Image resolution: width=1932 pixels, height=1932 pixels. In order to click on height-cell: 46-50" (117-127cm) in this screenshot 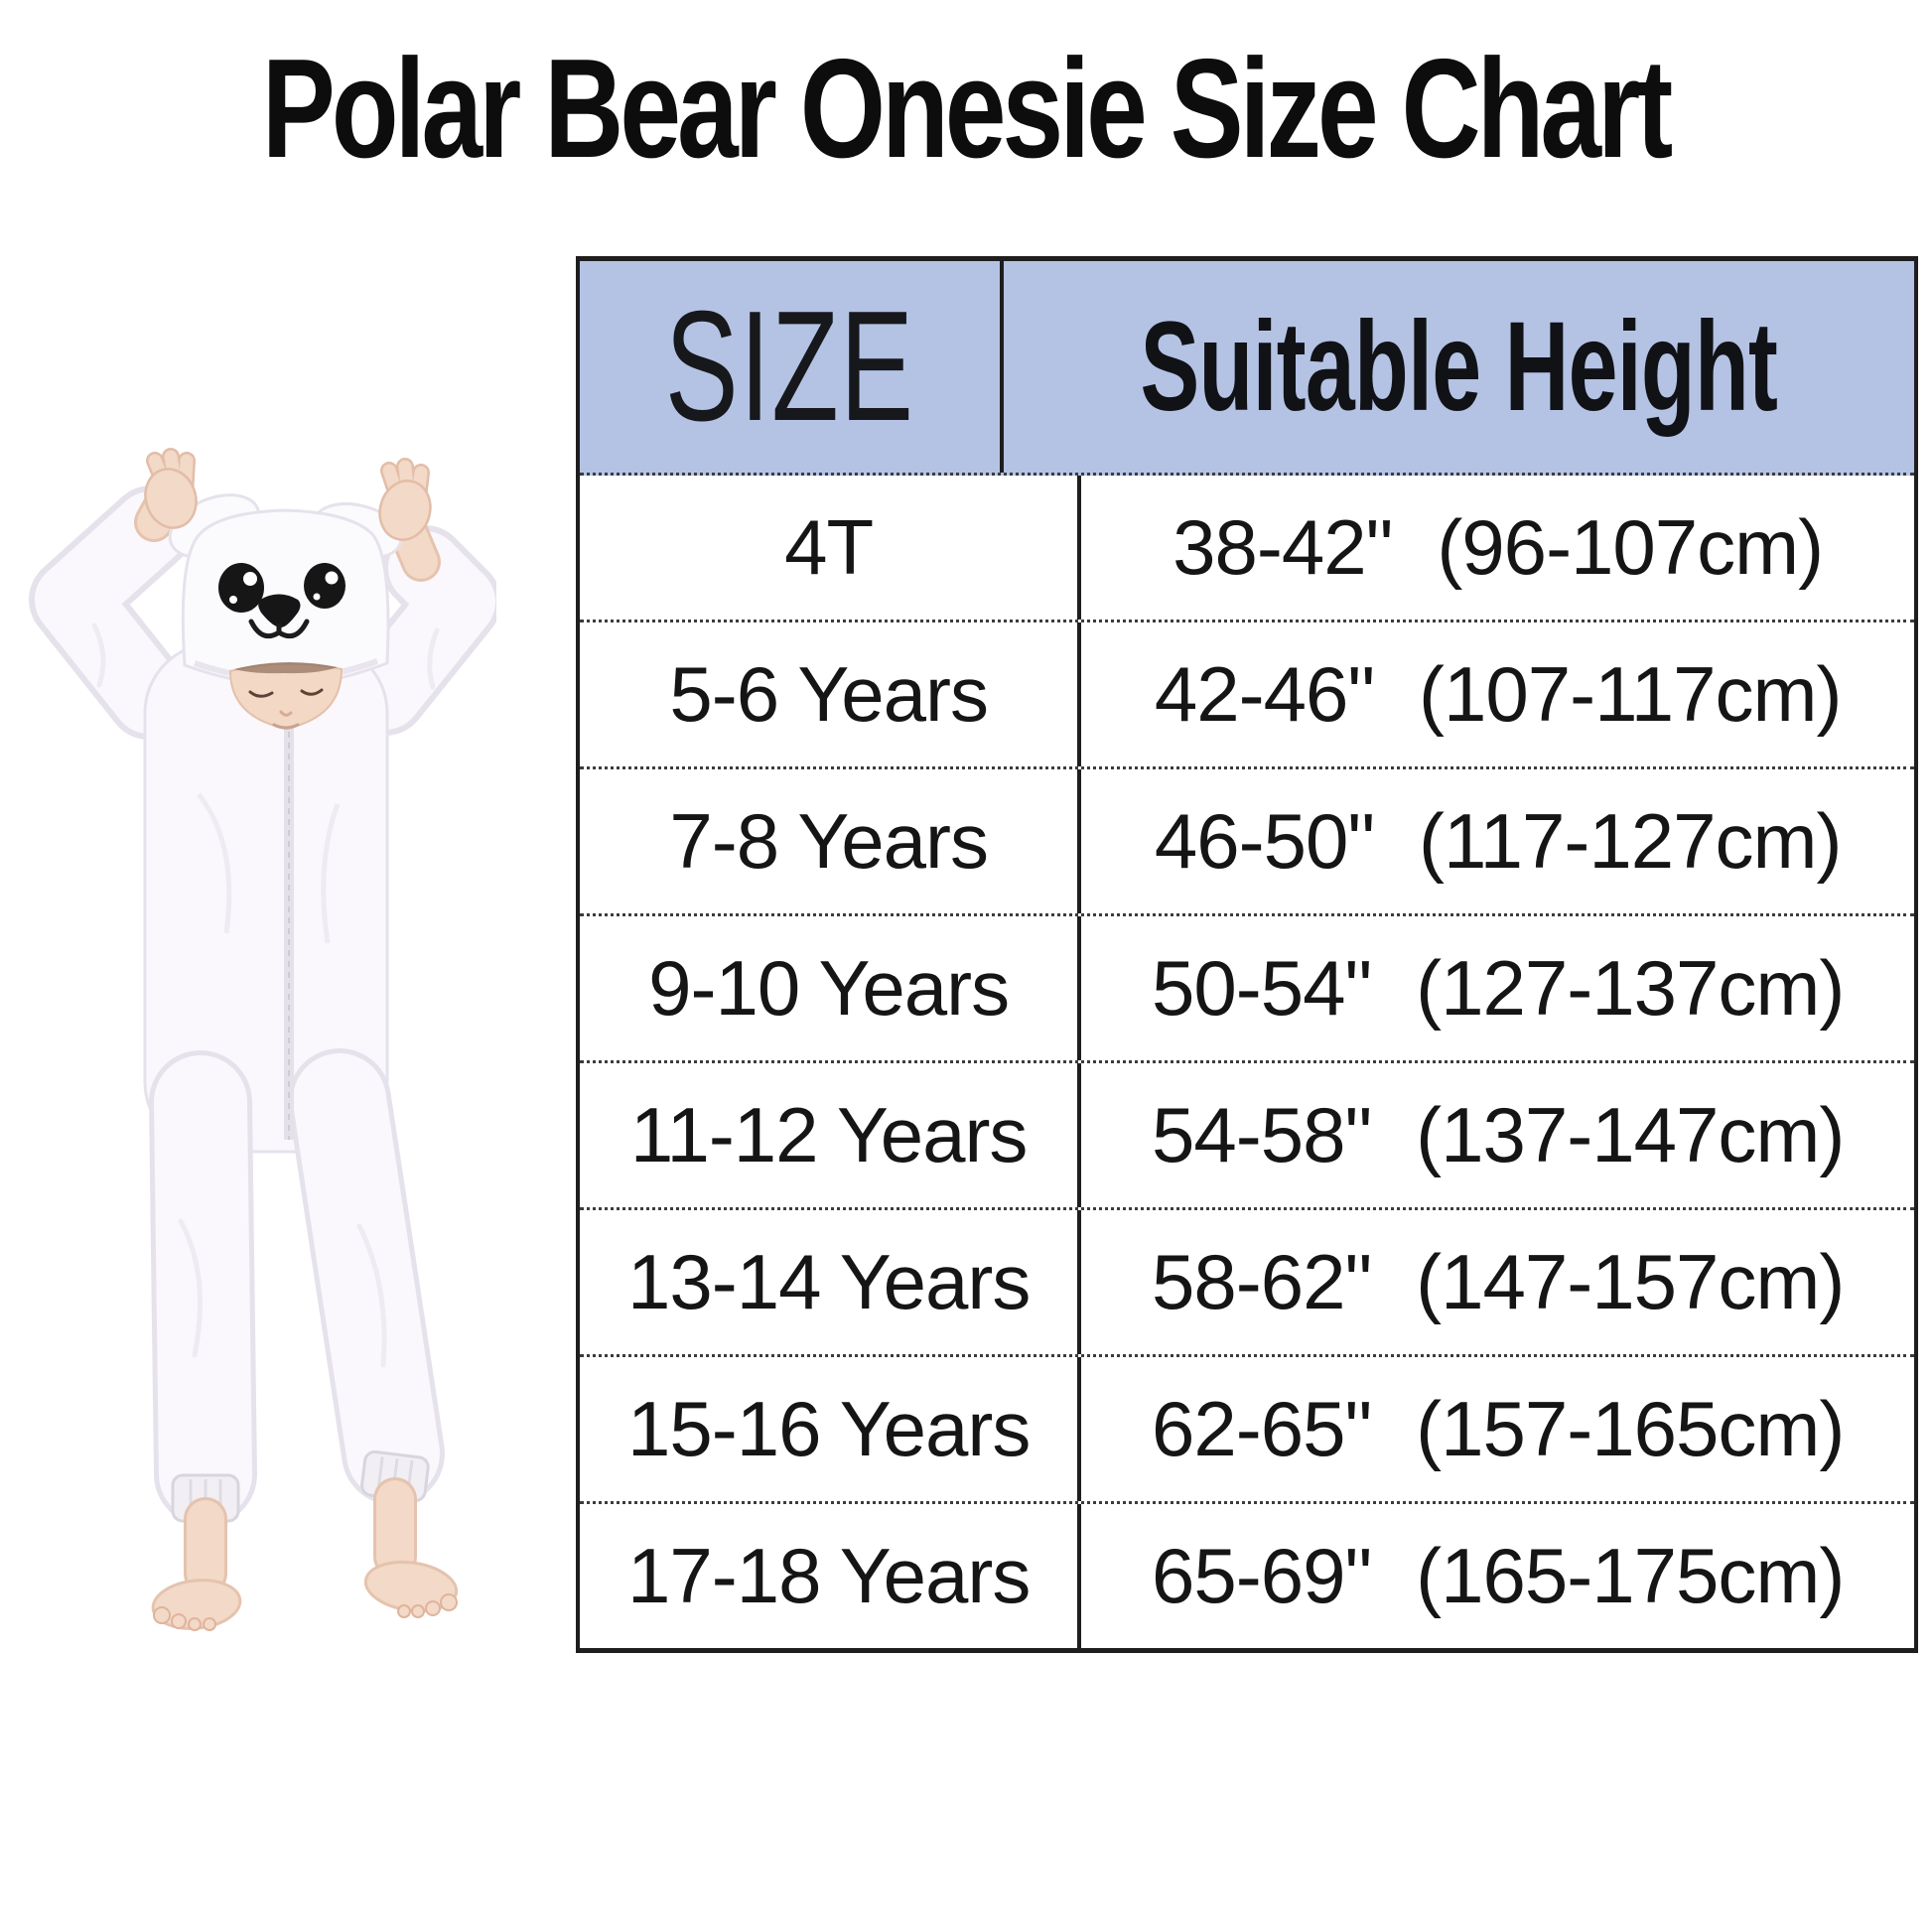, I will do `click(1496, 841)`.